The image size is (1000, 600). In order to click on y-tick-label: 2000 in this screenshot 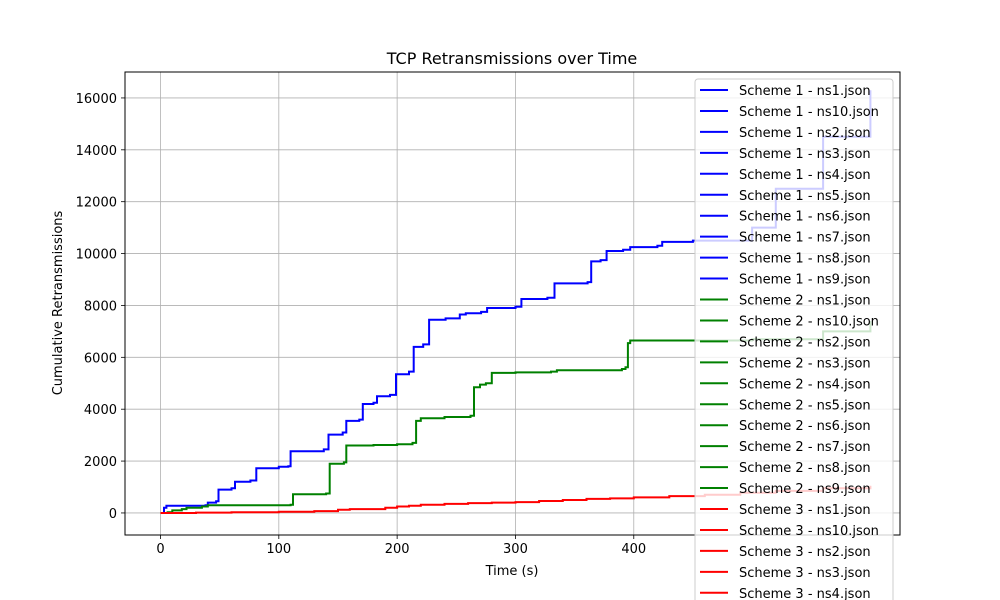, I will do `click(100, 462)`.